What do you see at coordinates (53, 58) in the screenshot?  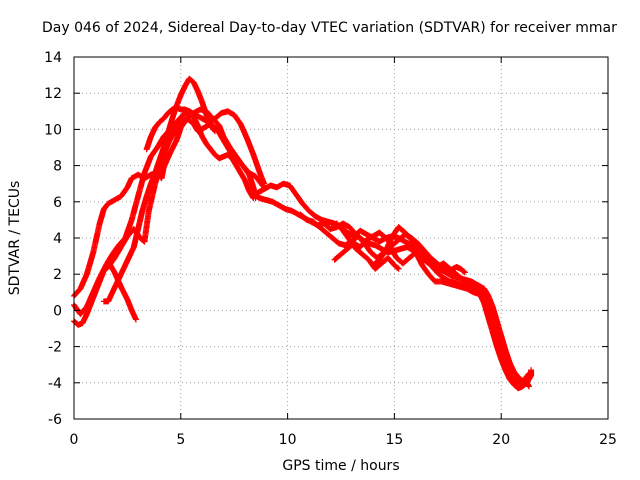 I see `y-tick-label: 14` at bounding box center [53, 58].